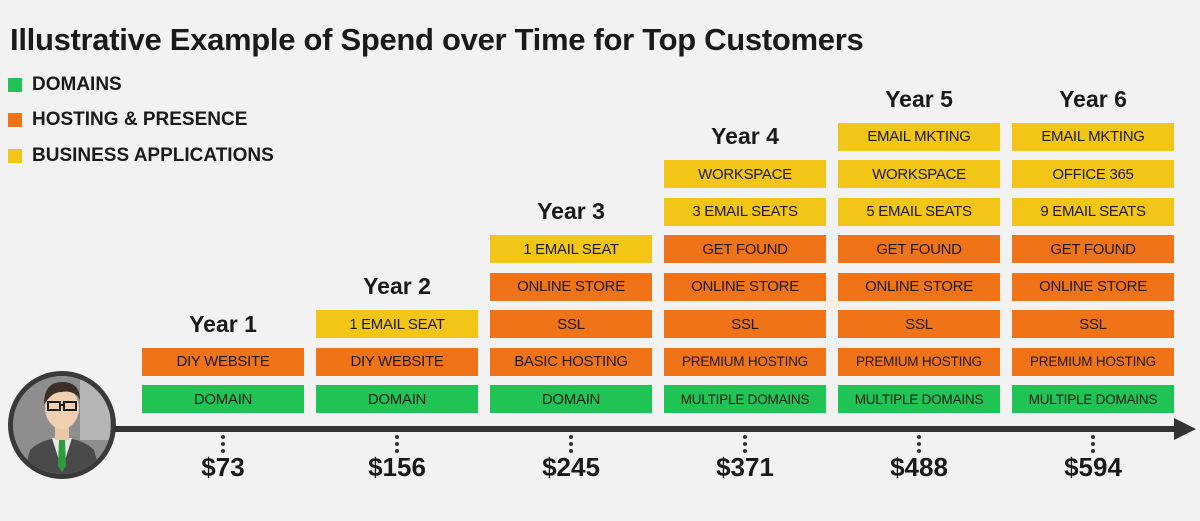 The image size is (1200, 521). I want to click on legend-swatch-business, so click(15, 156).